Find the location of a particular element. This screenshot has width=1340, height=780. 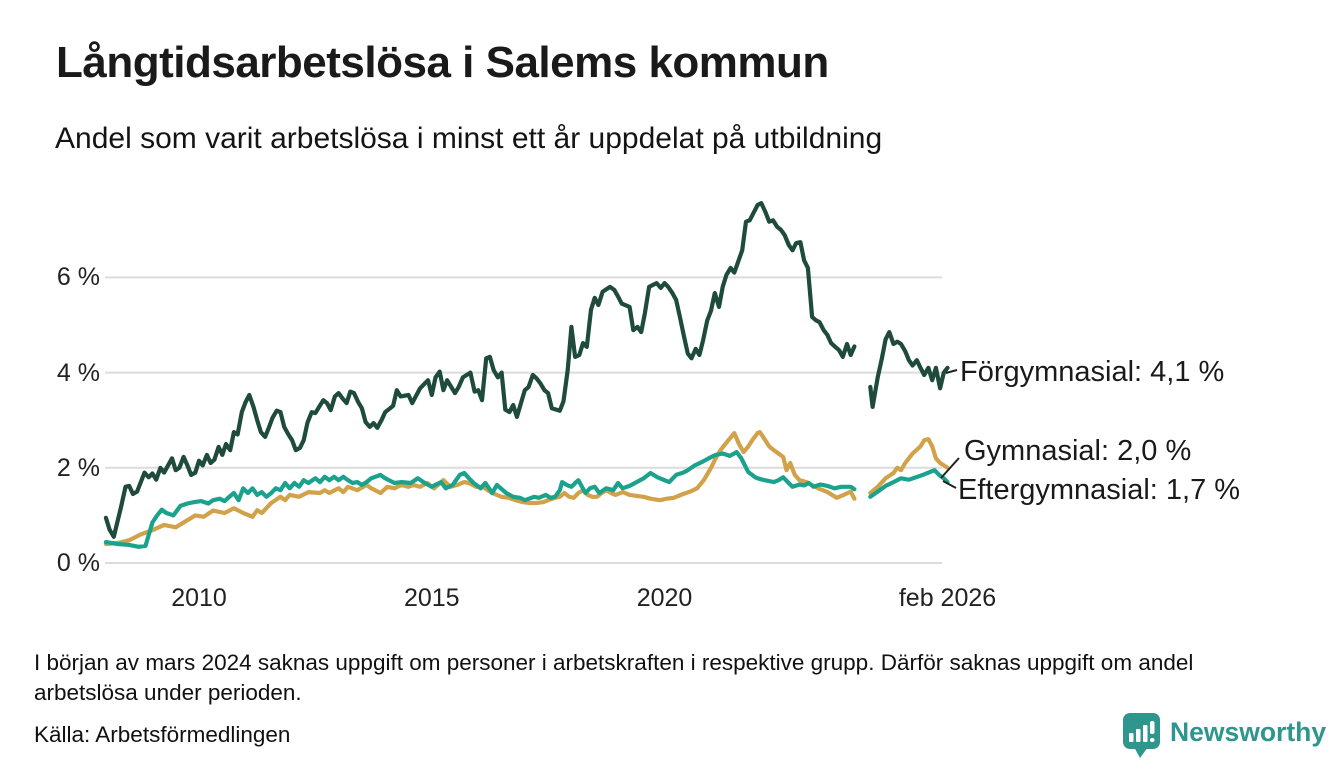

newsworthy-logo-icon is located at coordinates (1141, 735).